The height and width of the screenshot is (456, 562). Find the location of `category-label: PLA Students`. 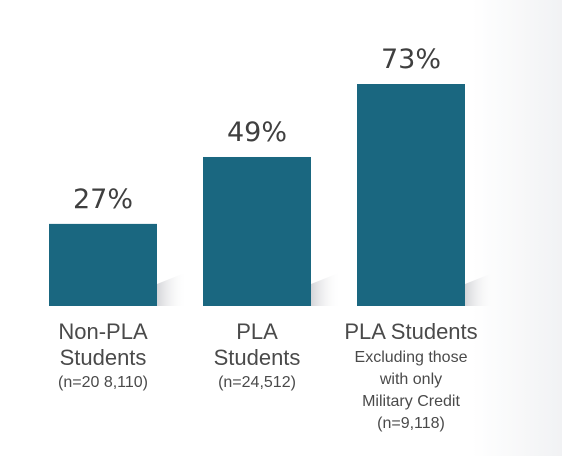

category-label: PLA Students is located at coordinates (410, 331).